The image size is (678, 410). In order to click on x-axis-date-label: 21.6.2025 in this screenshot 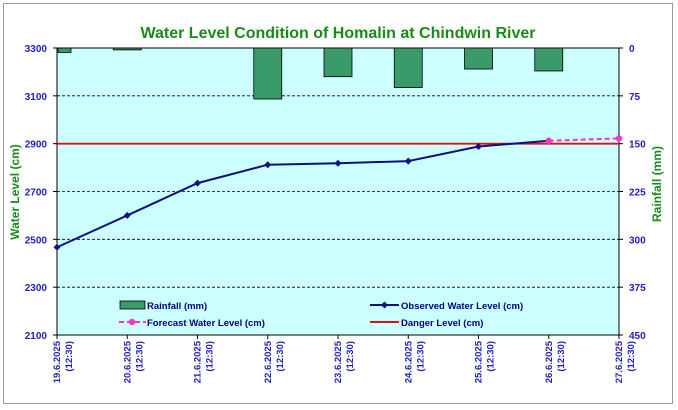, I will do `click(198, 361)`.